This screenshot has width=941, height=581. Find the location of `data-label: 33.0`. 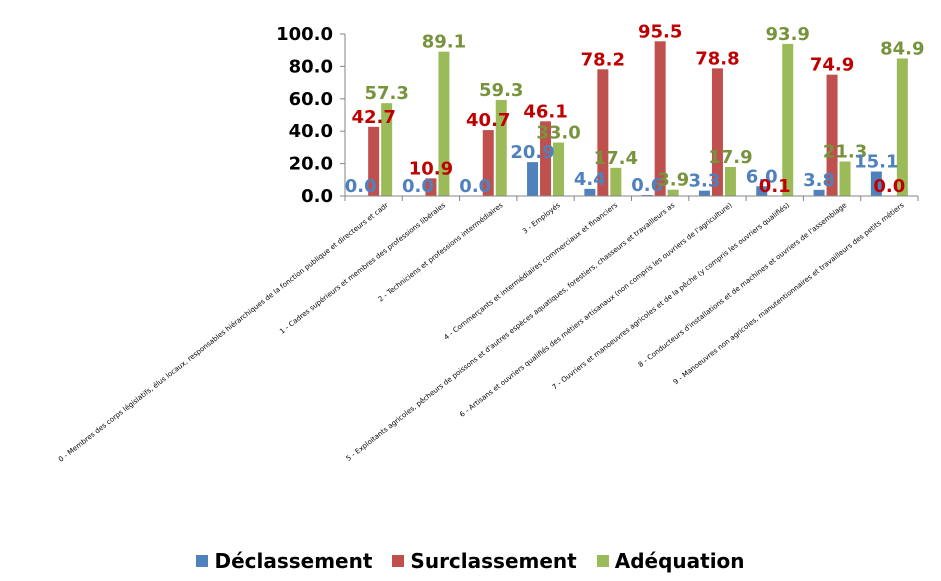

data-label: 33.0 is located at coordinates (558, 133).